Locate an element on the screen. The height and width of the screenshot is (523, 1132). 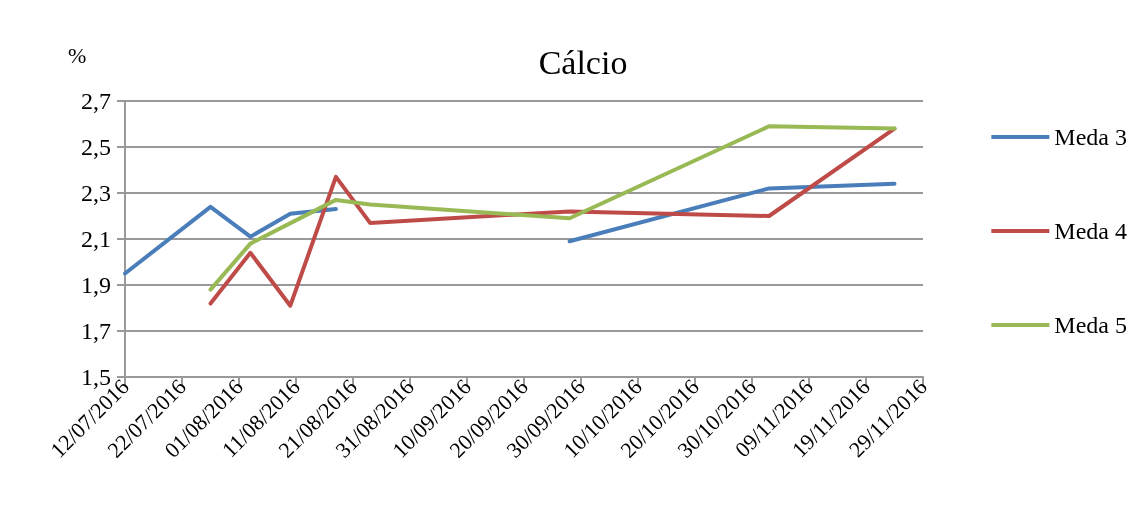
chart-title: Cálcio is located at coordinates (583, 62).